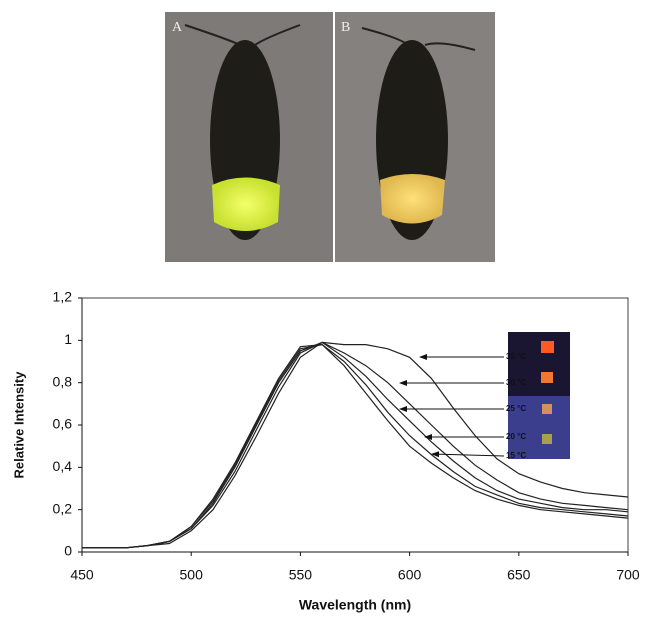 The width and height of the screenshot is (645, 625). I want to click on x-tick-label: 700, so click(628, 575).